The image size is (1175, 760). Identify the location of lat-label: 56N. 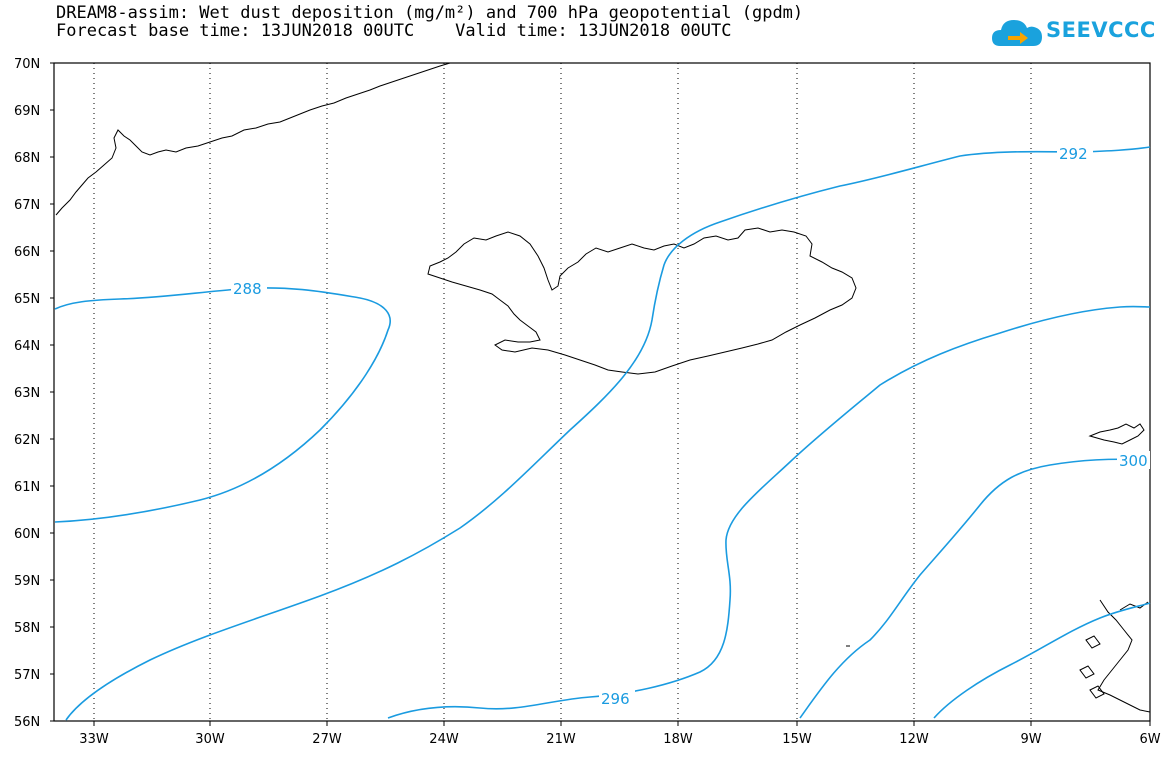
(27, 722).